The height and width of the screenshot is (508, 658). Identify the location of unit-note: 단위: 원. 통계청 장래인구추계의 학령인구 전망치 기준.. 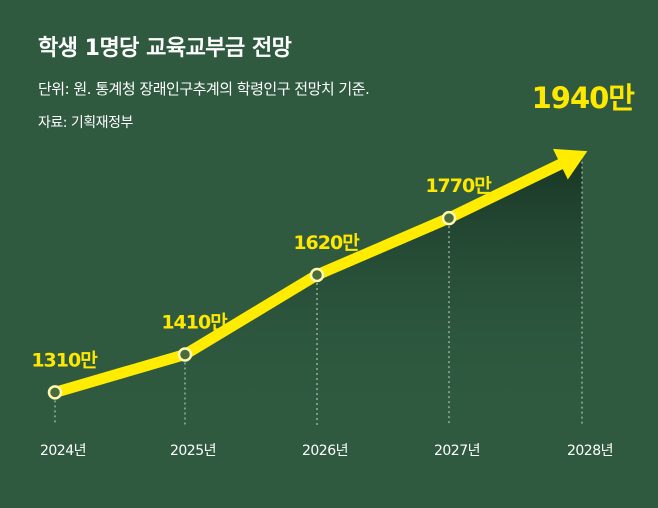
(204, 89).